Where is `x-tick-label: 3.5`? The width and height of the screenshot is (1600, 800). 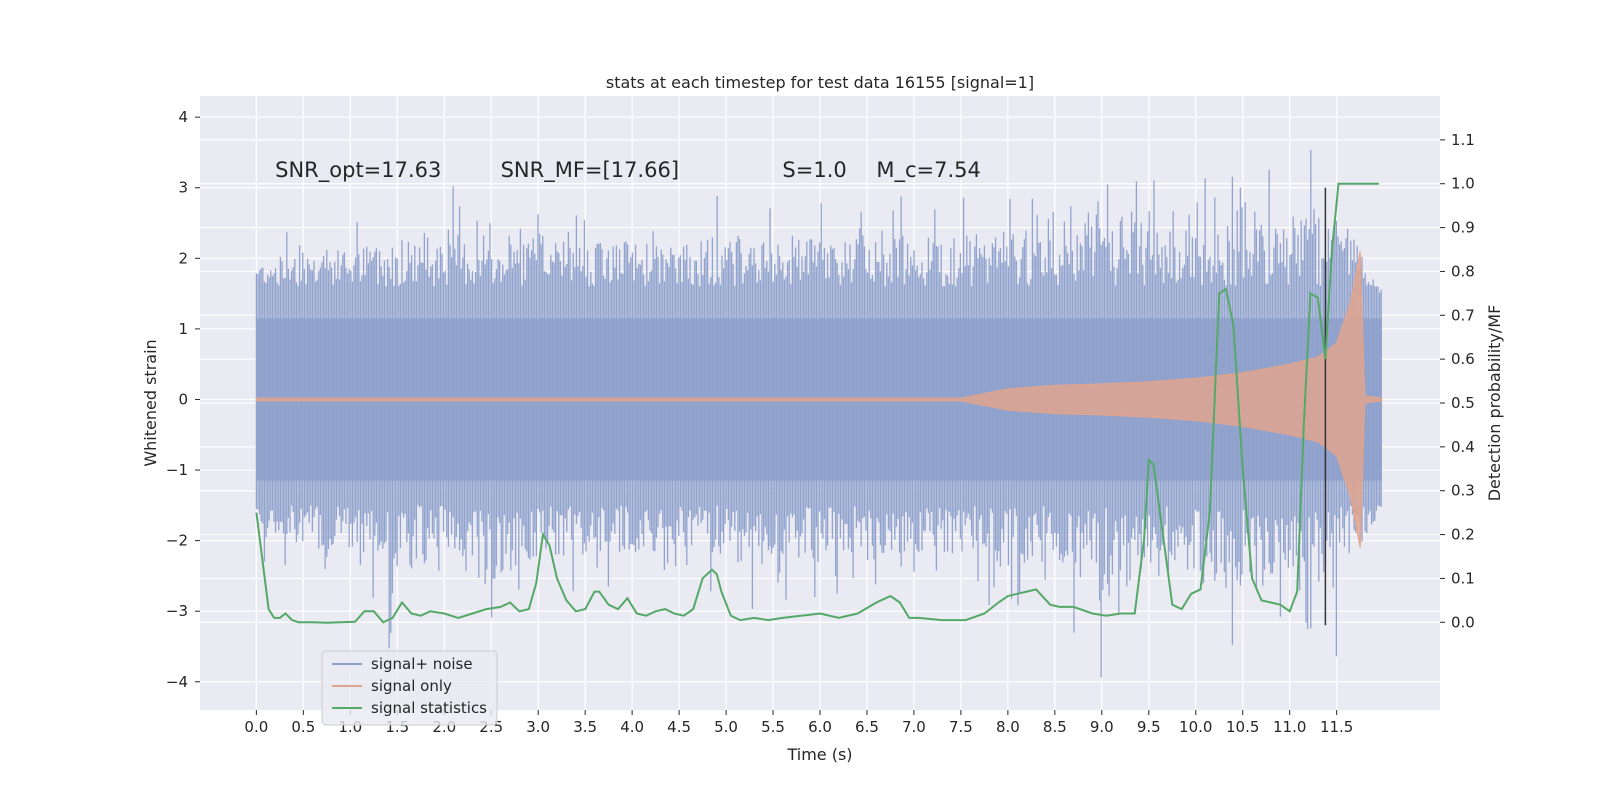 x-tick-label: 3.5 is located at coordinates (585, 727).